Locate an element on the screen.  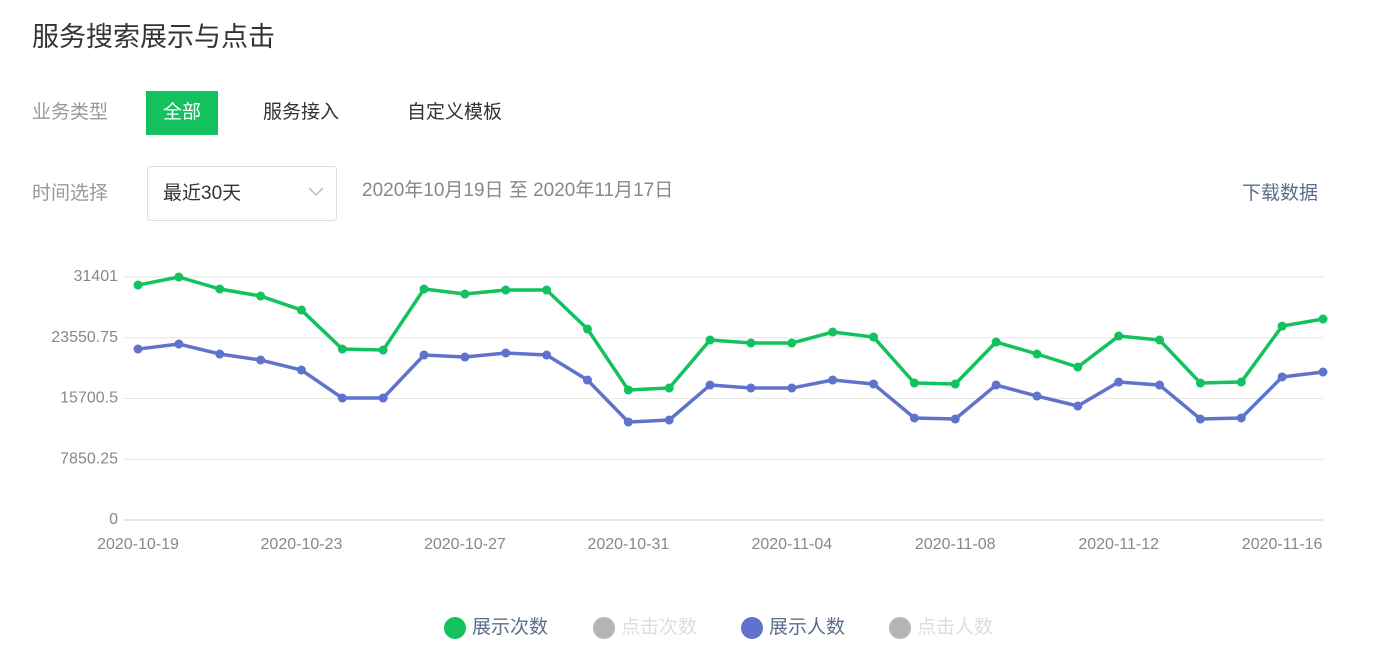
x-tick-label: 2020-10-23 is located at coordinates (302, 544).